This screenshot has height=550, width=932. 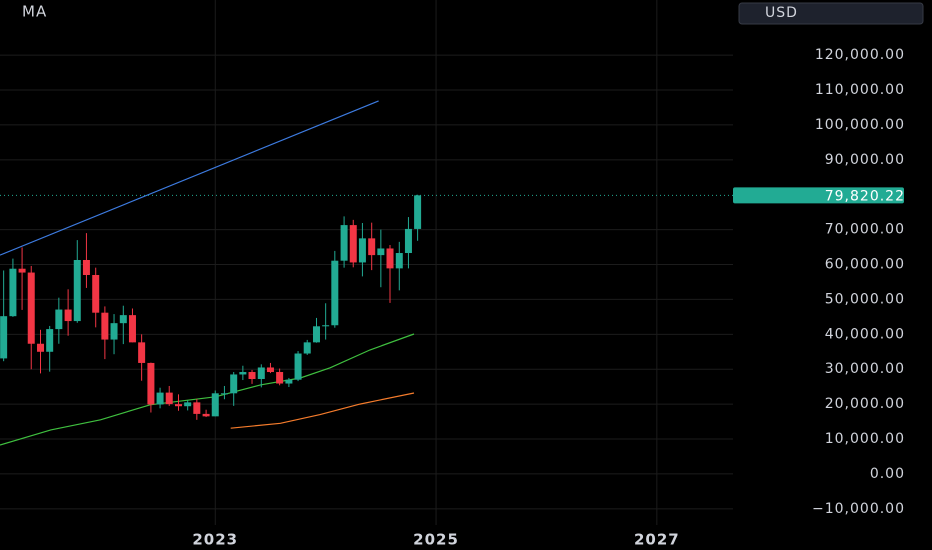 What do you see at coordinates (865, 299) in the screenshot?
I see `y-tick-label: 50,000.00` at bounding box center [865, 299].